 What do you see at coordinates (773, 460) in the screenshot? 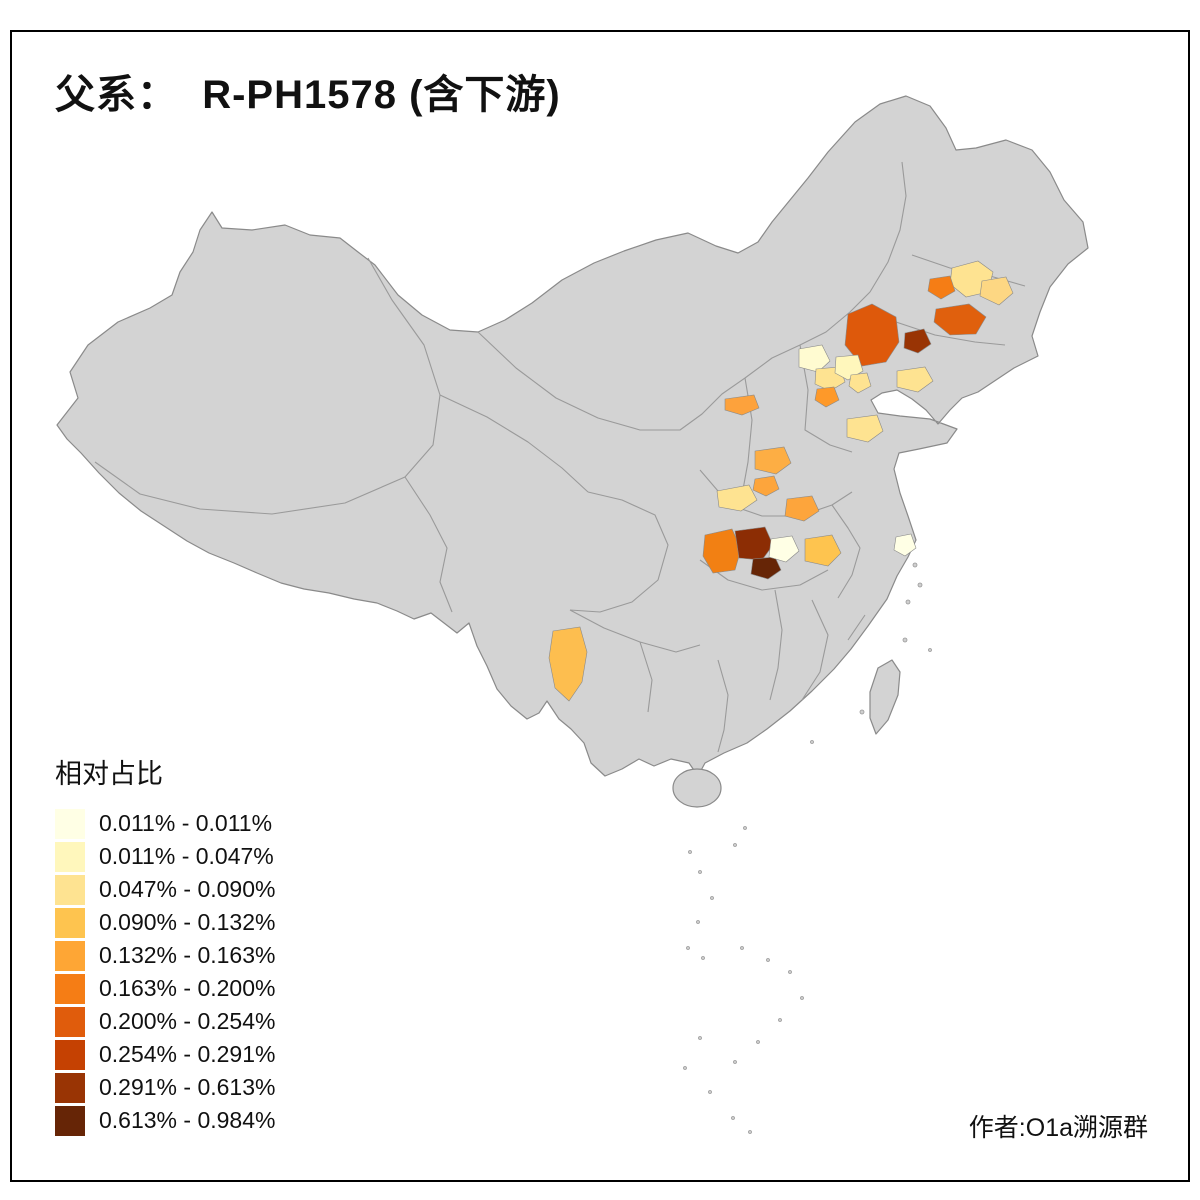
I see `region-guanzhong-orange` at bounding box center [773, 460].